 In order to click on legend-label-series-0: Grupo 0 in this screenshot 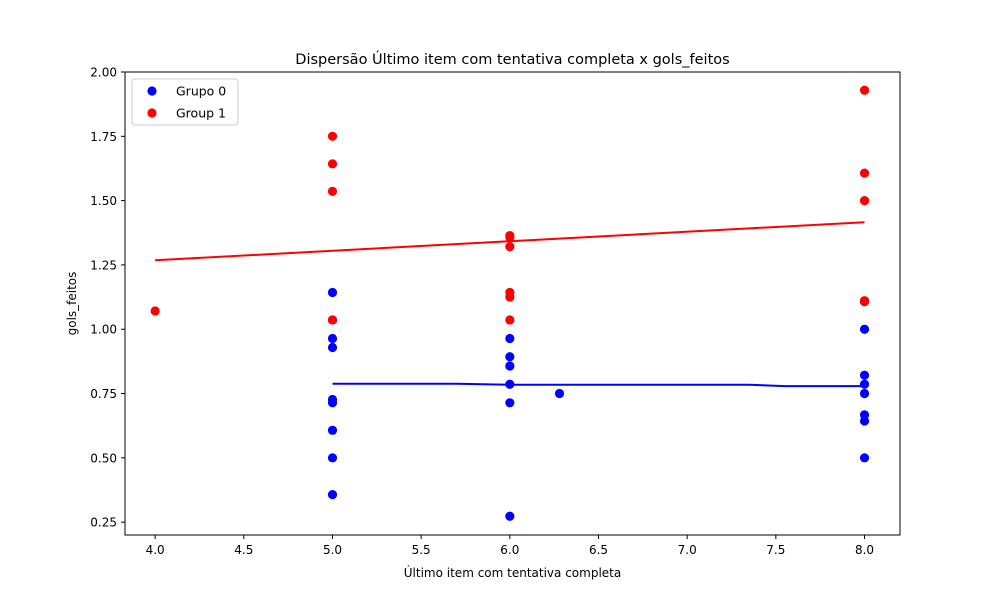, I will do `click(201, 91)`.